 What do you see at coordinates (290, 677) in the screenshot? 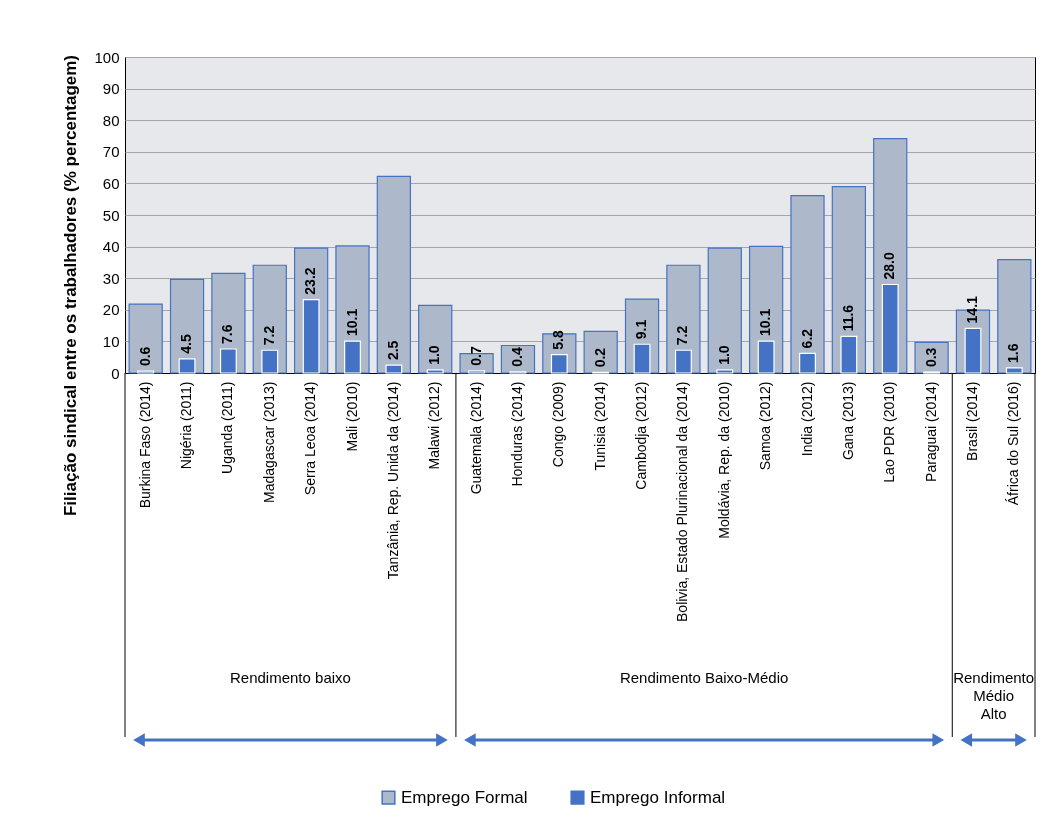
I see `text: Rendimento baixo` at bounding box center [290, 677].